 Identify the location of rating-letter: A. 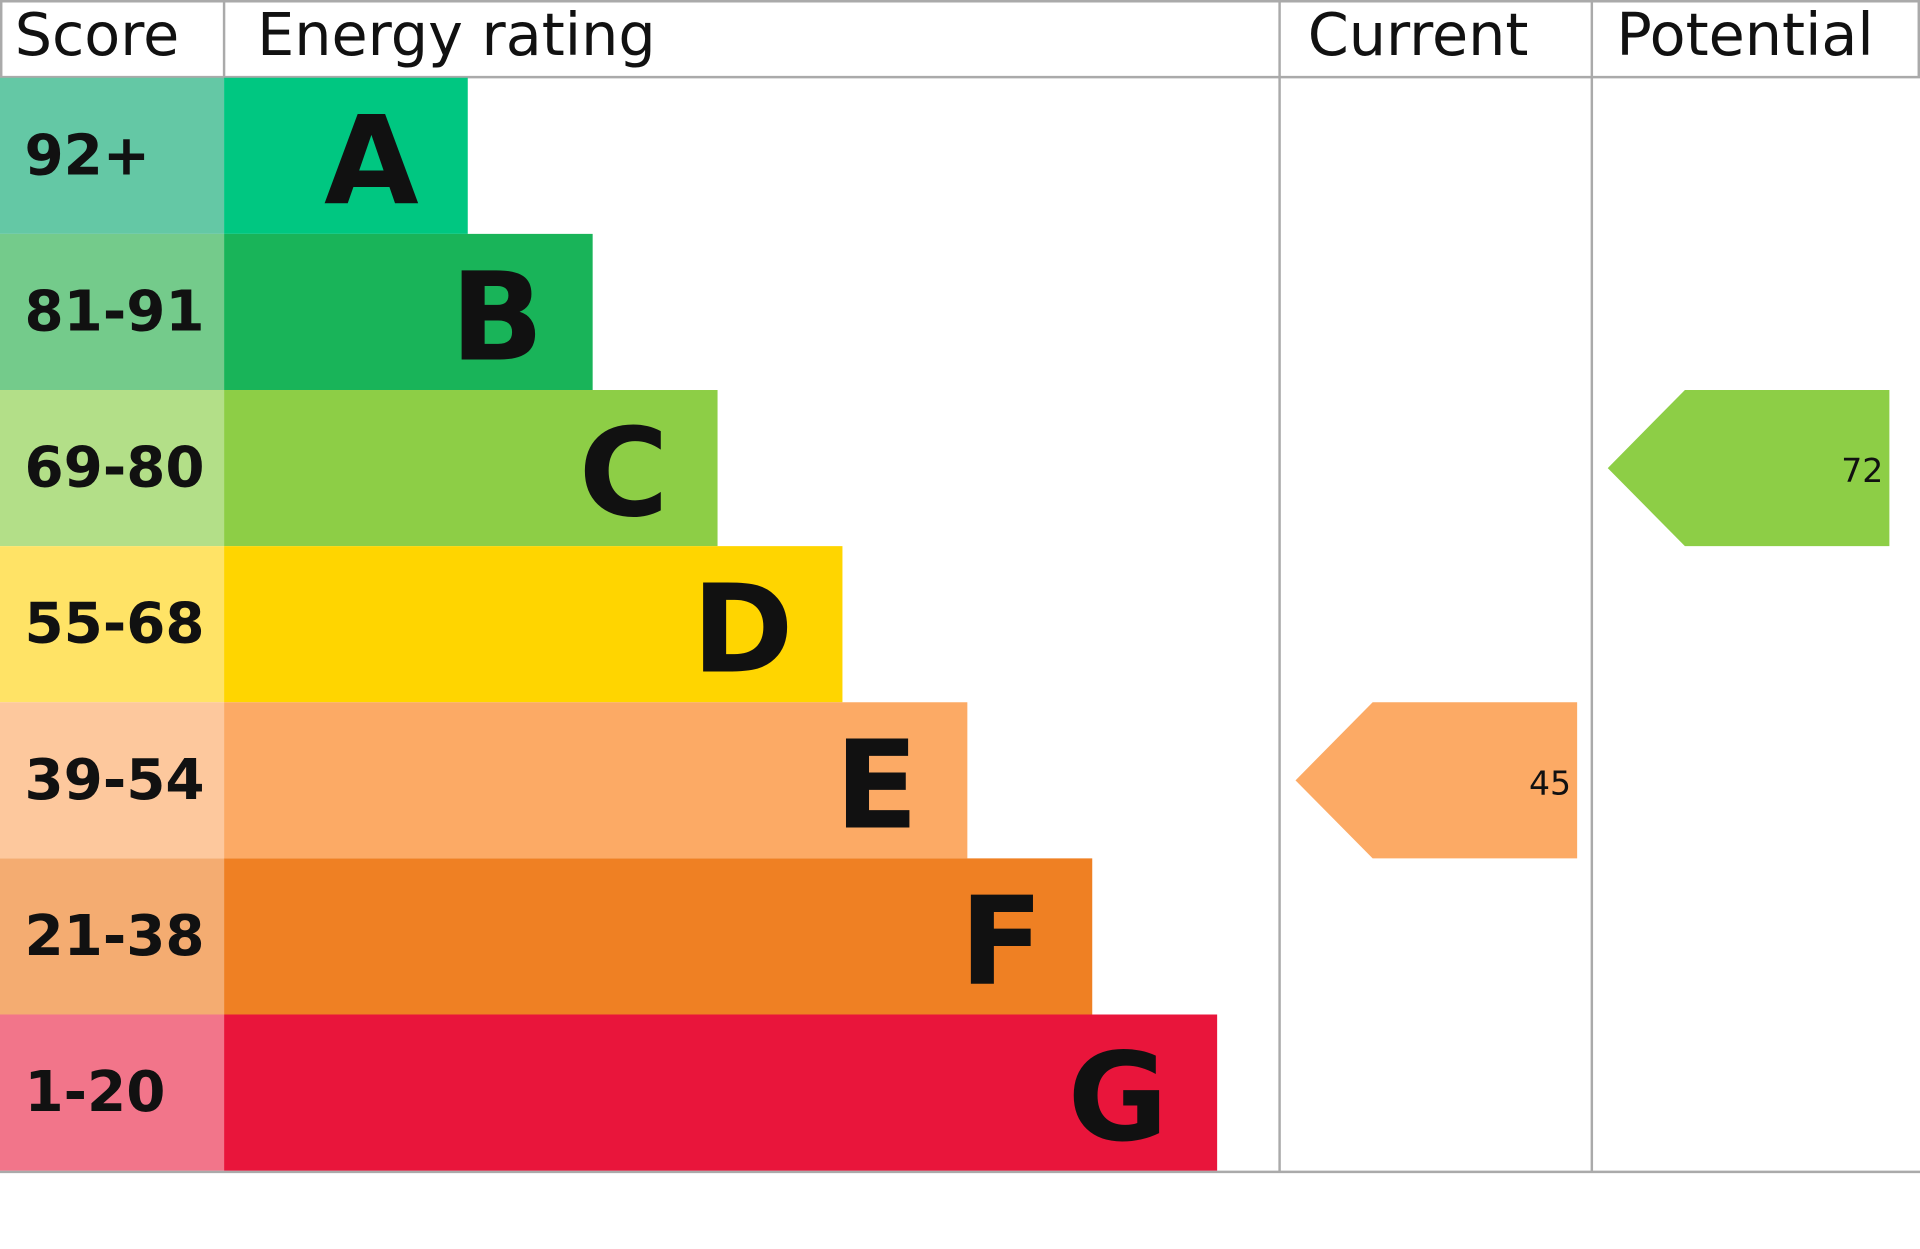
(371, 160).